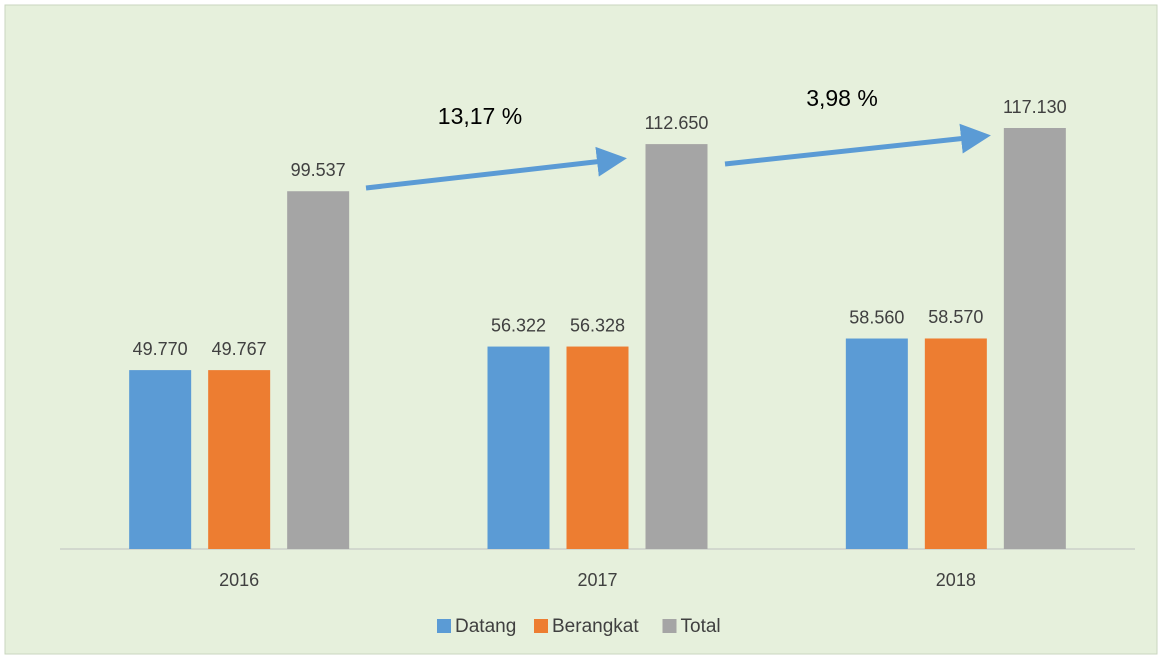  What do you see at coordinates (677, 123) in the screenshot?
I see `data-label: 112.650` at bounding box center [677, 123].